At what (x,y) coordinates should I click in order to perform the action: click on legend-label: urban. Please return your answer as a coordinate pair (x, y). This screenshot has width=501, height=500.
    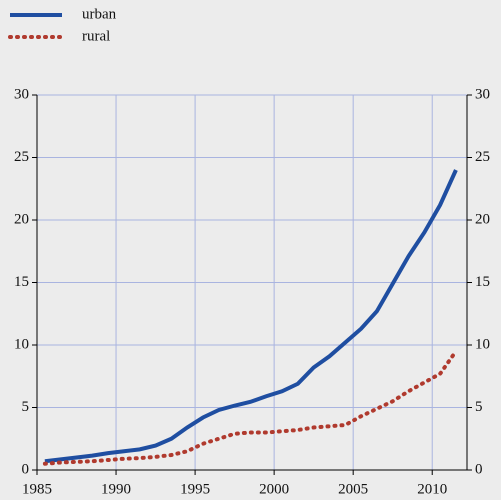
    Looking at the image, I should click on (99, 14).